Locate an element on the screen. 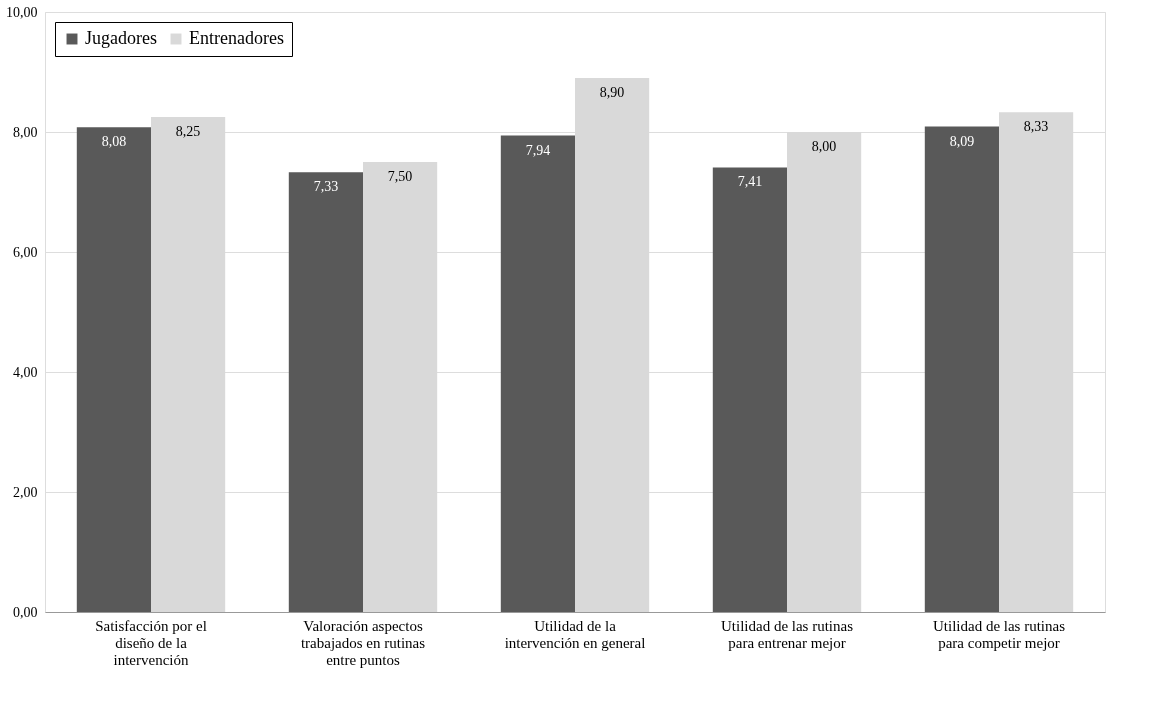 Image resolution: width=1166 pixels, height=720 pixels. y-tick-label: 8,00 is located at coordinates (25, 132).